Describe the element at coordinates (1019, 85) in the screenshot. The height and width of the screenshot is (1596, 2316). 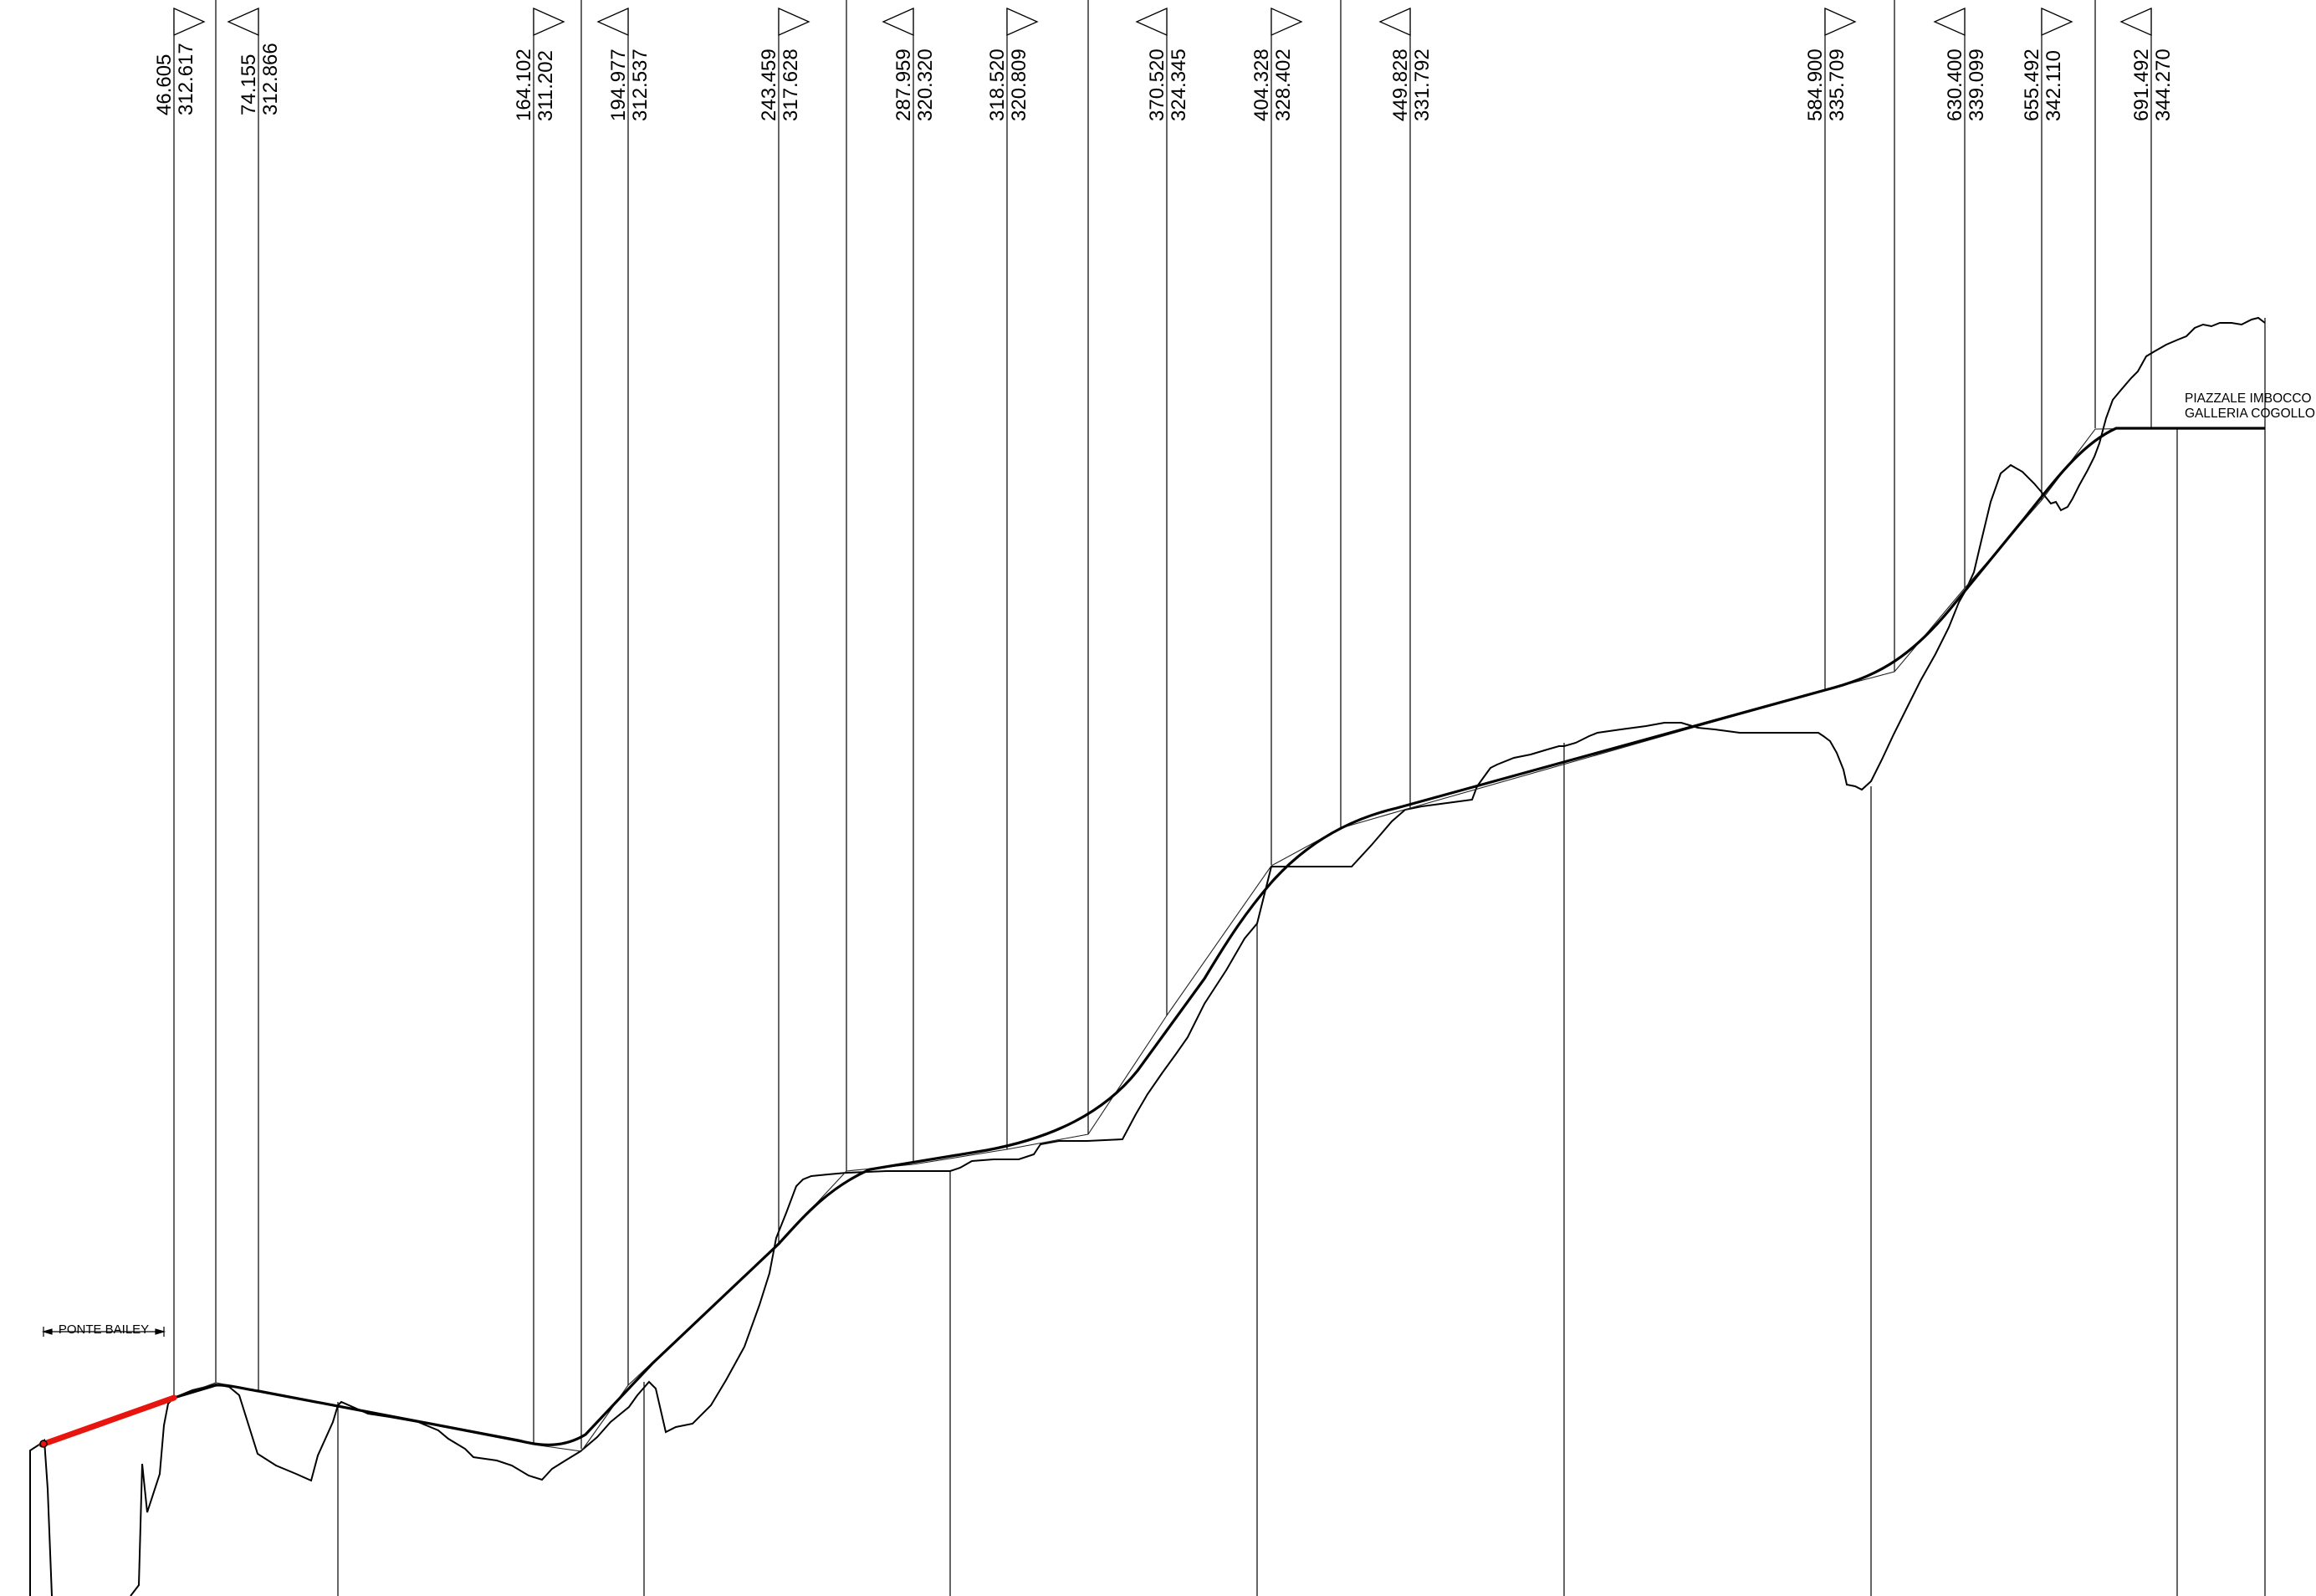
I see `vertex-elevation-label: 320.809` at that location.